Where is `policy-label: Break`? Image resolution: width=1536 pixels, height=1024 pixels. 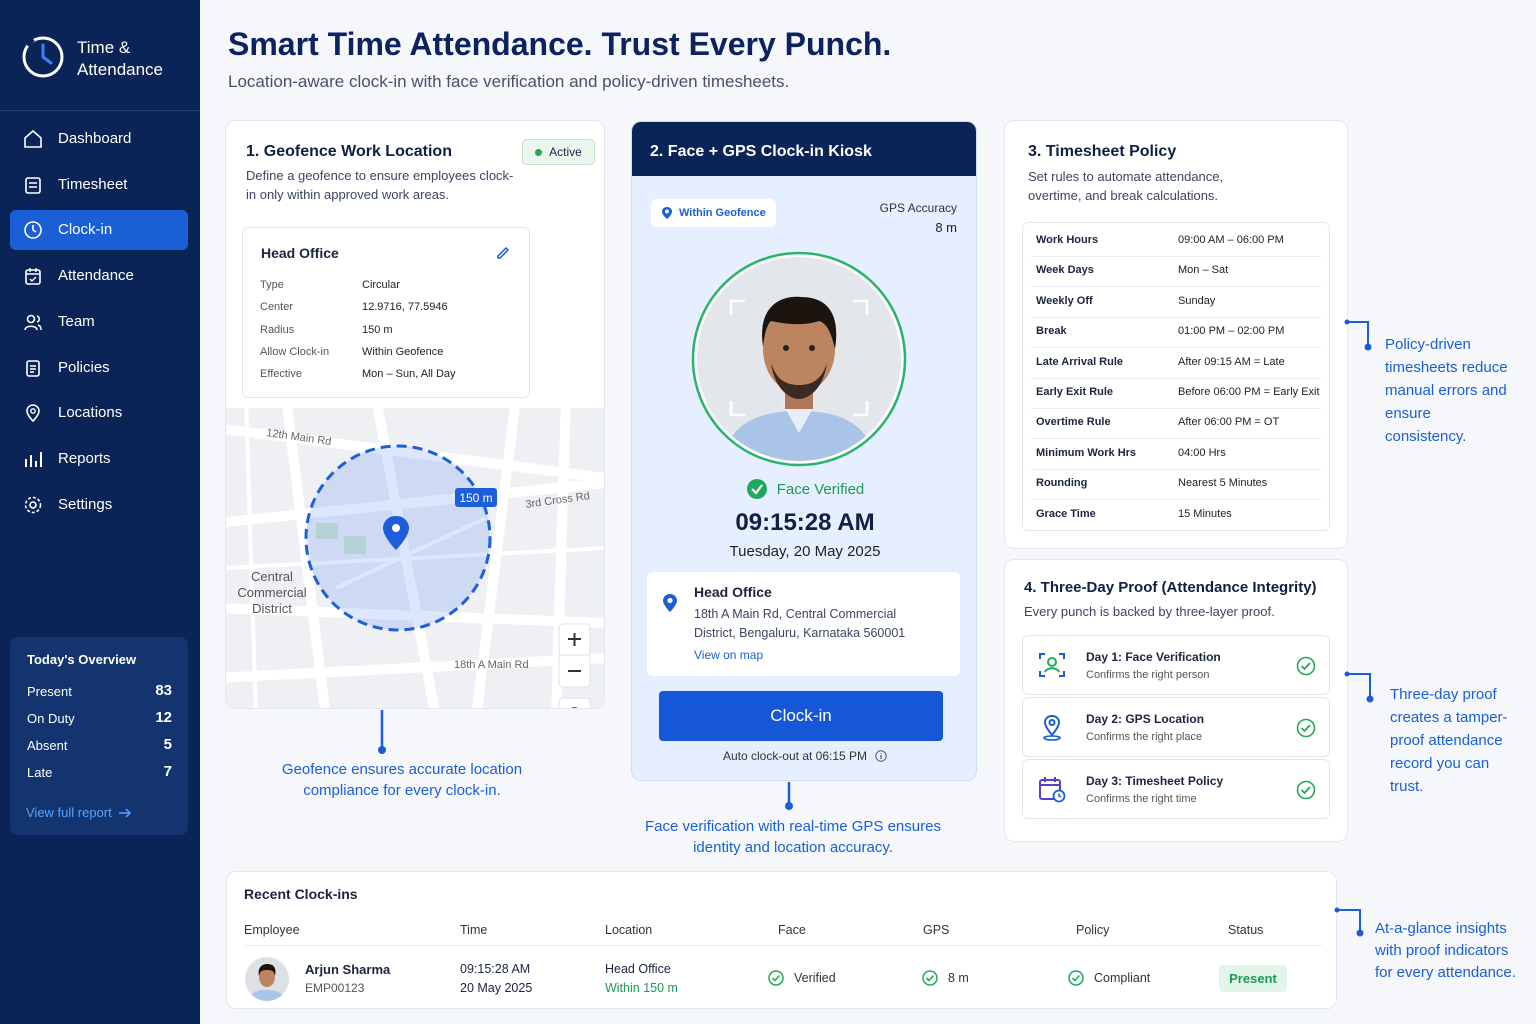 policy-label: Break is located at coordinates (1051, 331).